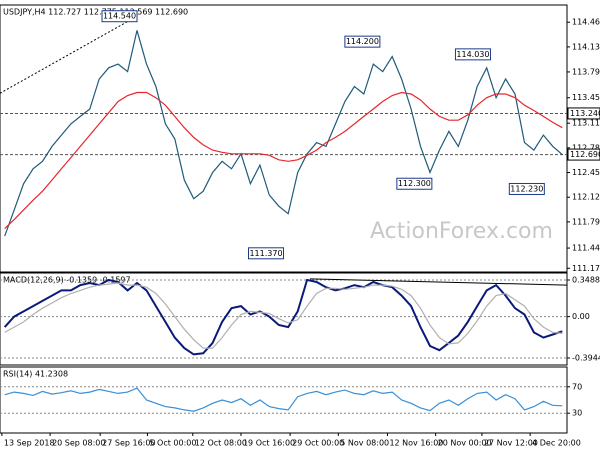  I want to click on y-tick-label: -0.3944, so click(586, 358).